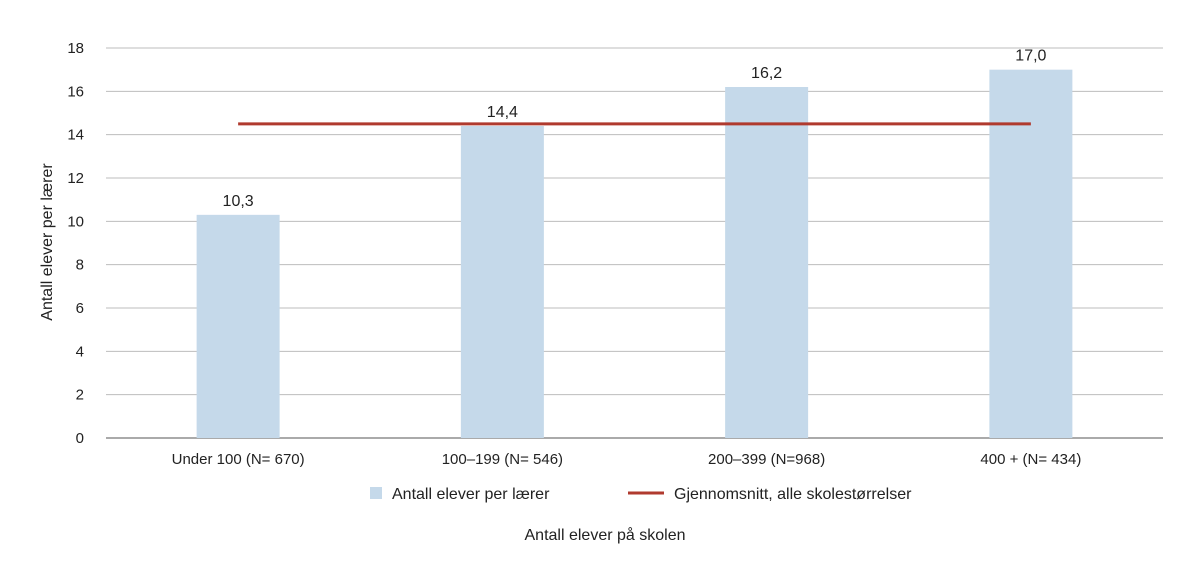 The width and height of the screenshot is (1198, 568). I want to click on y-tick-label: 10, so click(75, 221).